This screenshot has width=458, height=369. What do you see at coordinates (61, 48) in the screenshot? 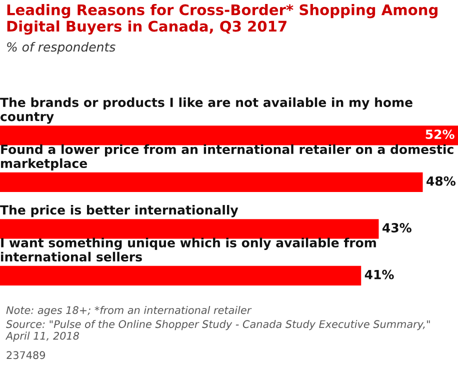
I see `chart-subtitle: % of respondents` at bounding box center [61, 48].